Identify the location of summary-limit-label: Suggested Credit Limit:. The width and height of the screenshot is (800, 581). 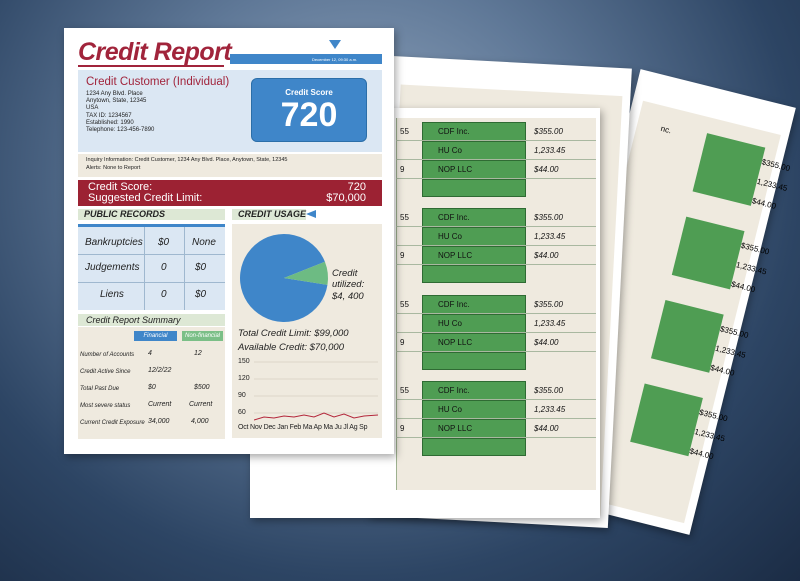
(145, 198).